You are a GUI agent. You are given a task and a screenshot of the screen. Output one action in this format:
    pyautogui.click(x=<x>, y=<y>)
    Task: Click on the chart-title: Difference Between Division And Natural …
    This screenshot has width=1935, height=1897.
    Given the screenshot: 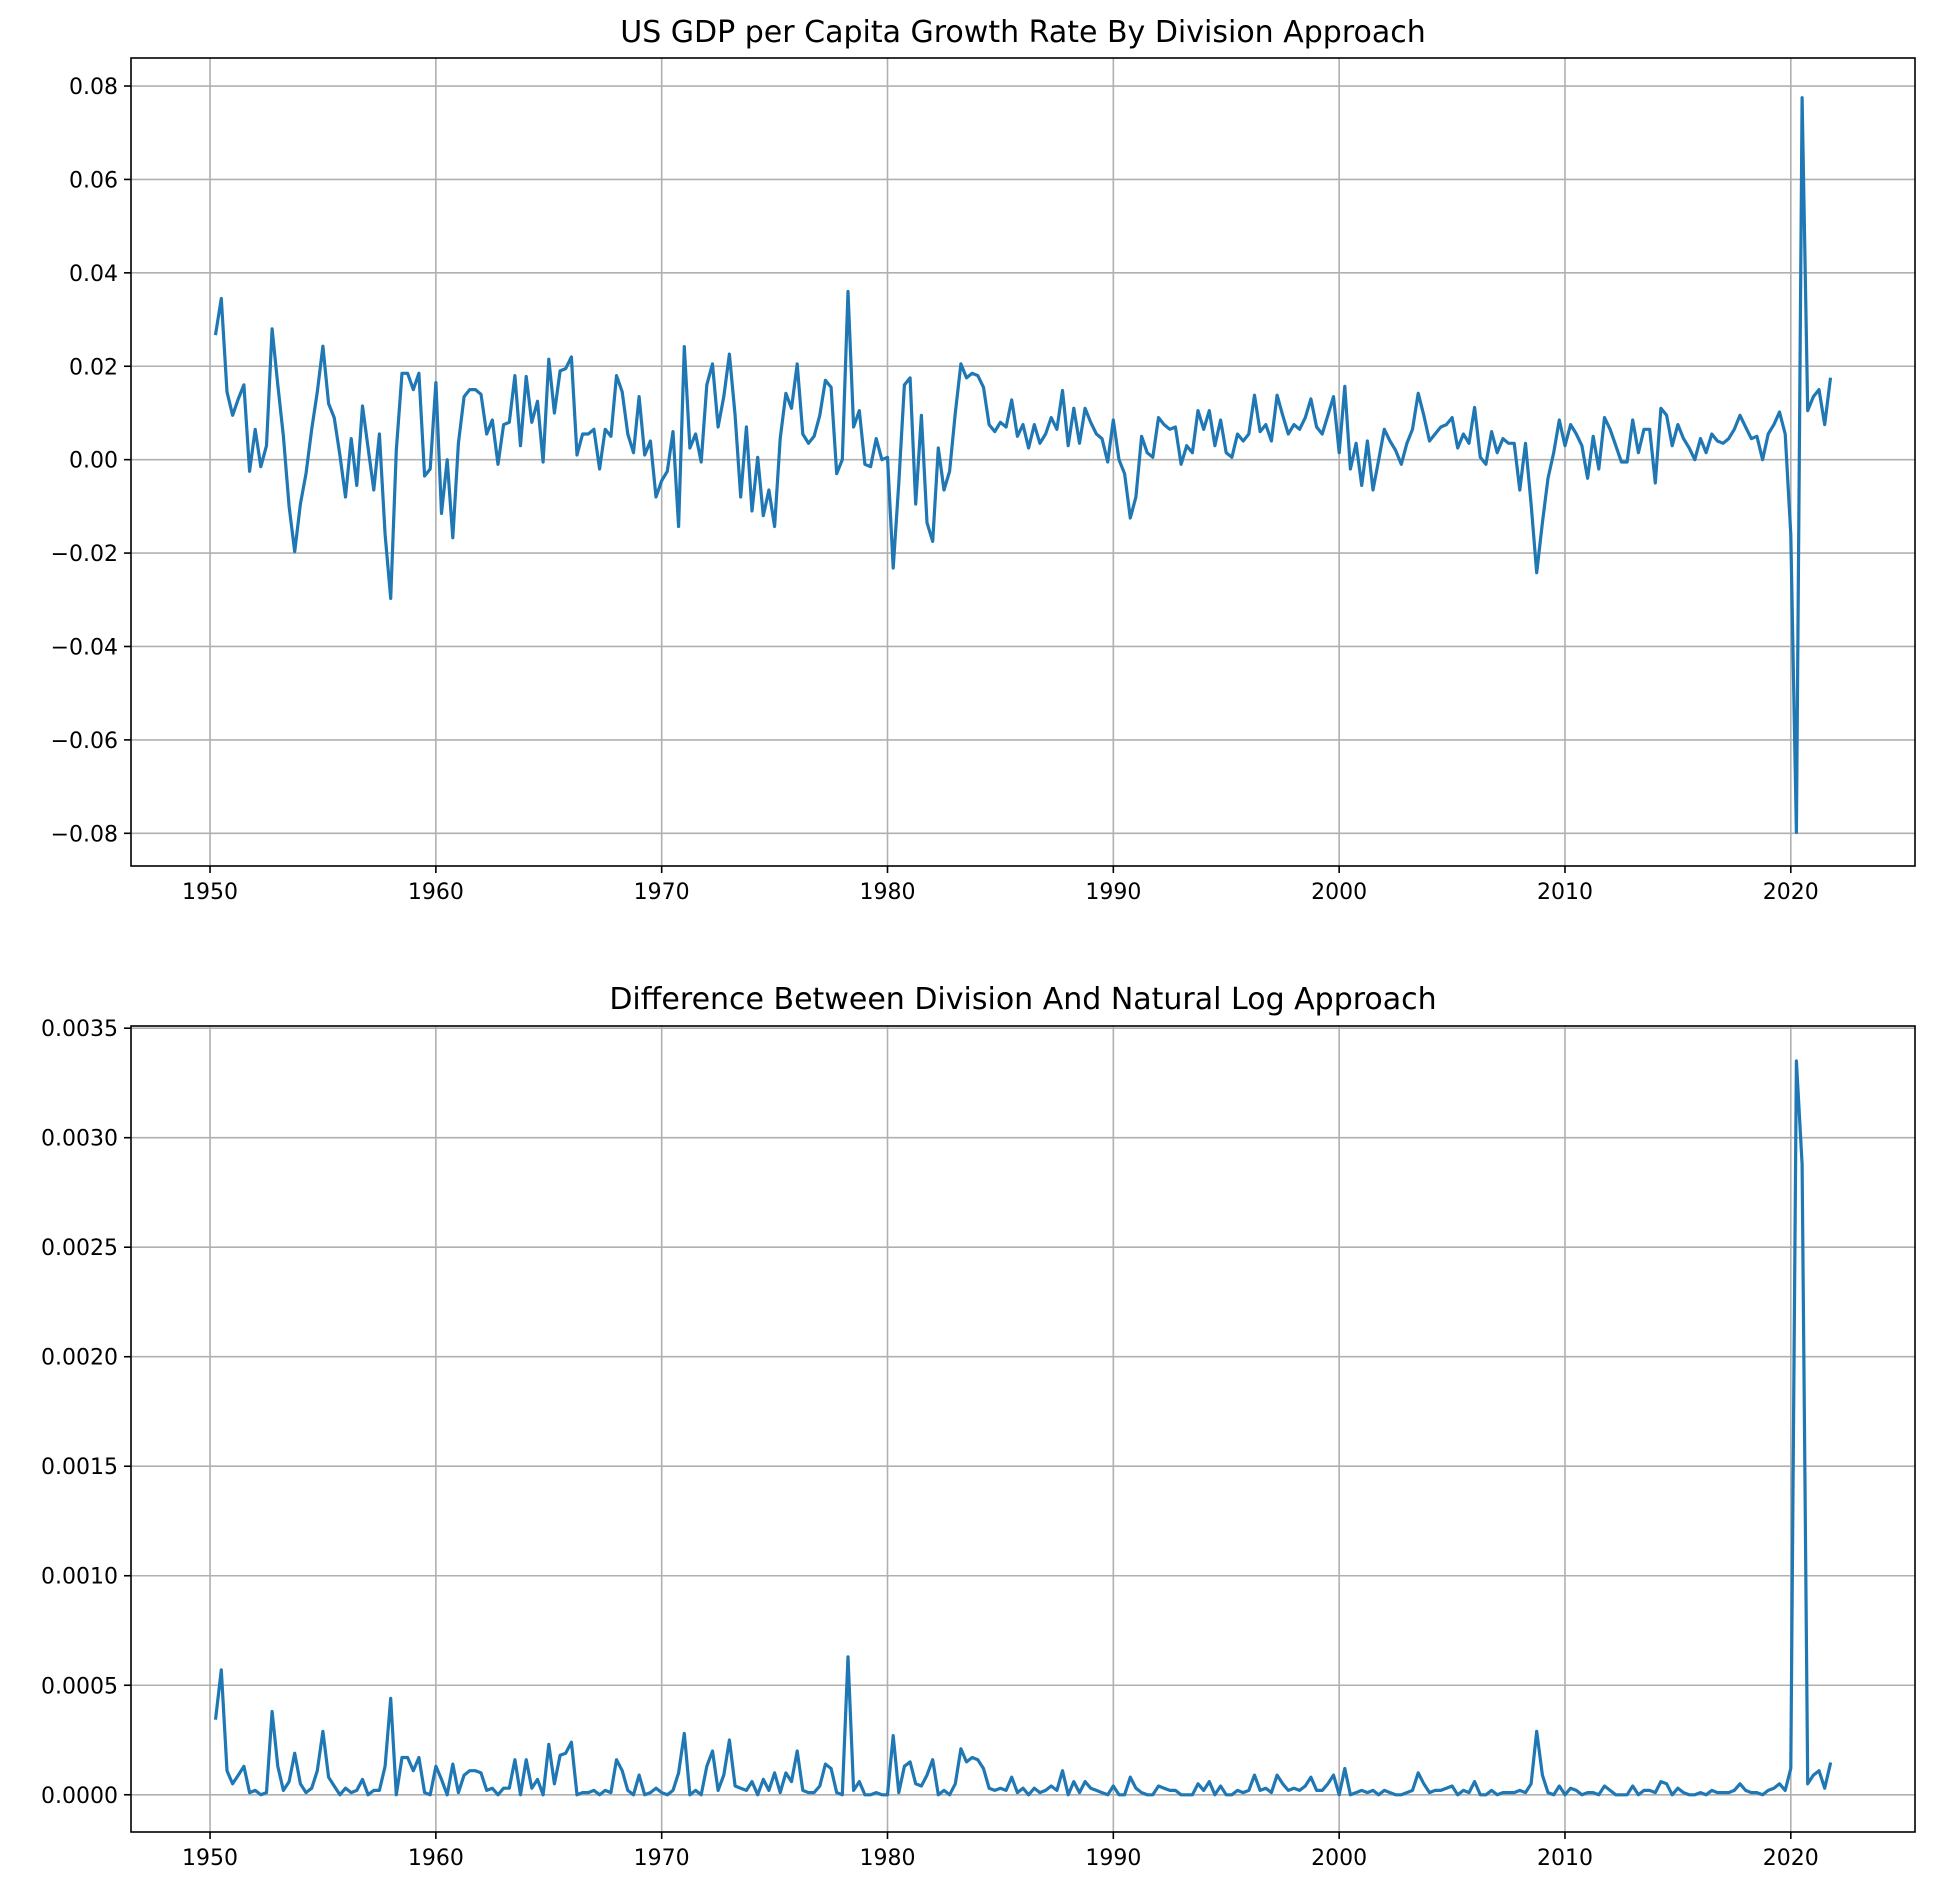 What is the action you would take?
    pyautogui.click(x=1022, y=999)
    